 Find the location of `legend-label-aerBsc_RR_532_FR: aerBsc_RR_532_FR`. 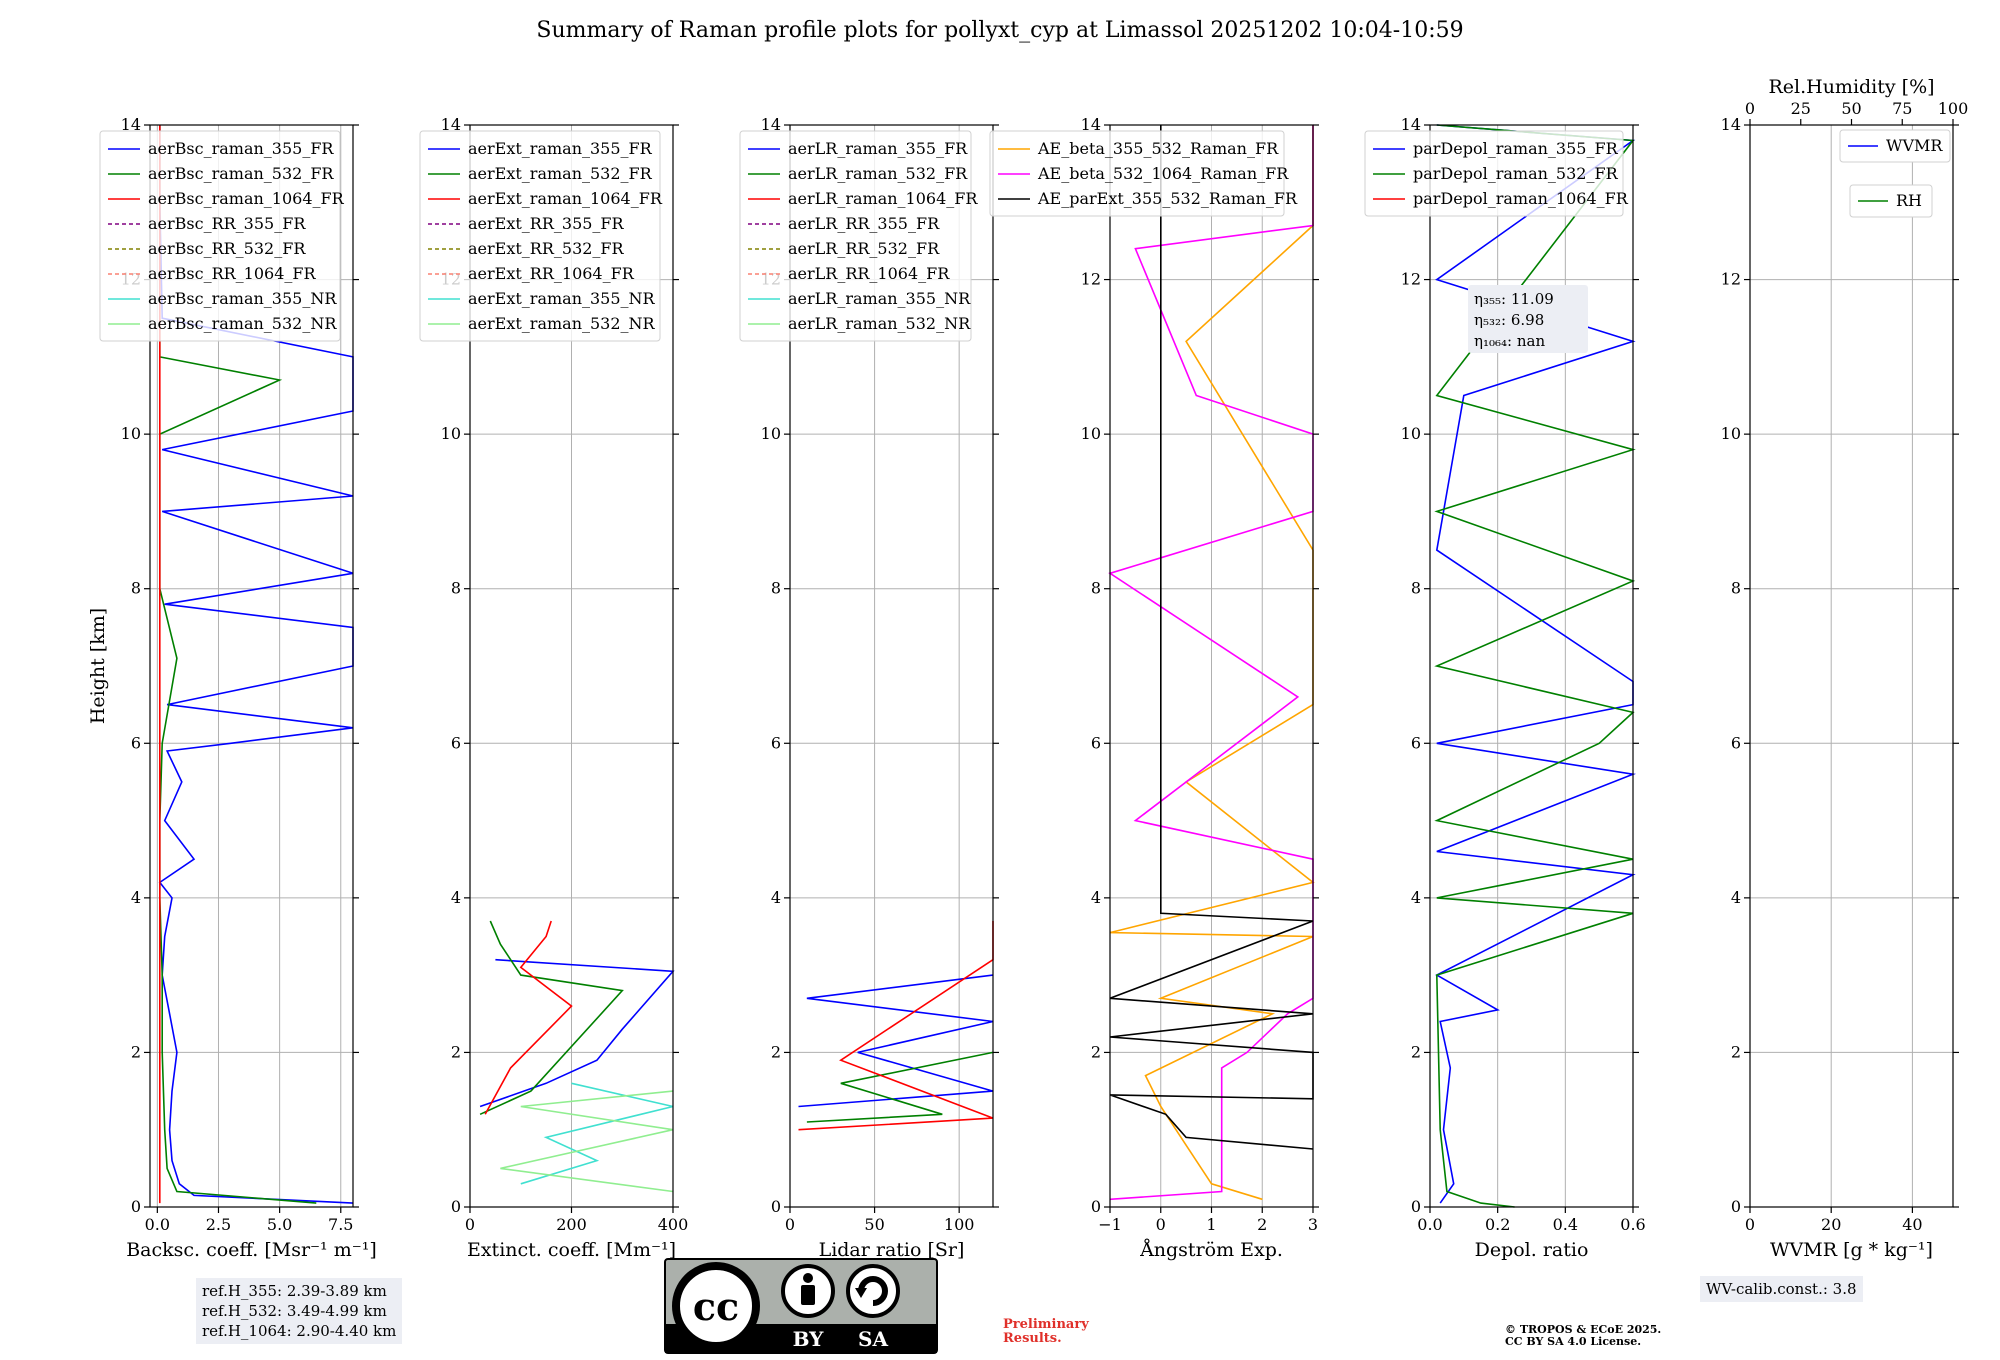

legend-label-aerBsc_RR_532_FR: aerBsc_RR_532_FR is located at coordinates (227, 248).